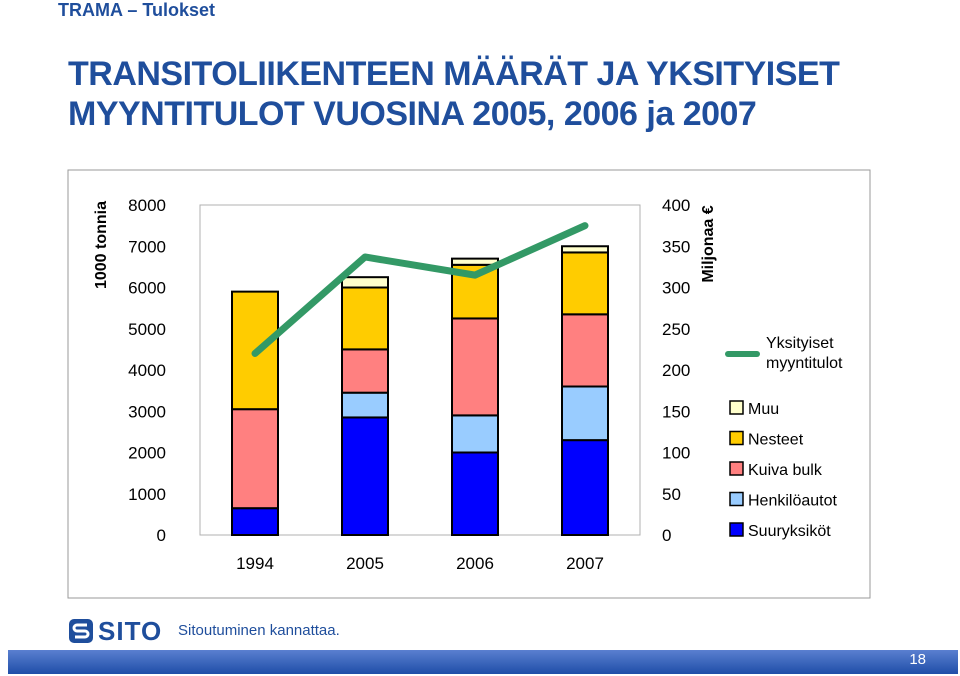 The image size is (960, 676). What do you see at coordinates (800, 343) in the screenshot?
I see `legend-line-label: Yksityiset` at bounding box center [800, 343].